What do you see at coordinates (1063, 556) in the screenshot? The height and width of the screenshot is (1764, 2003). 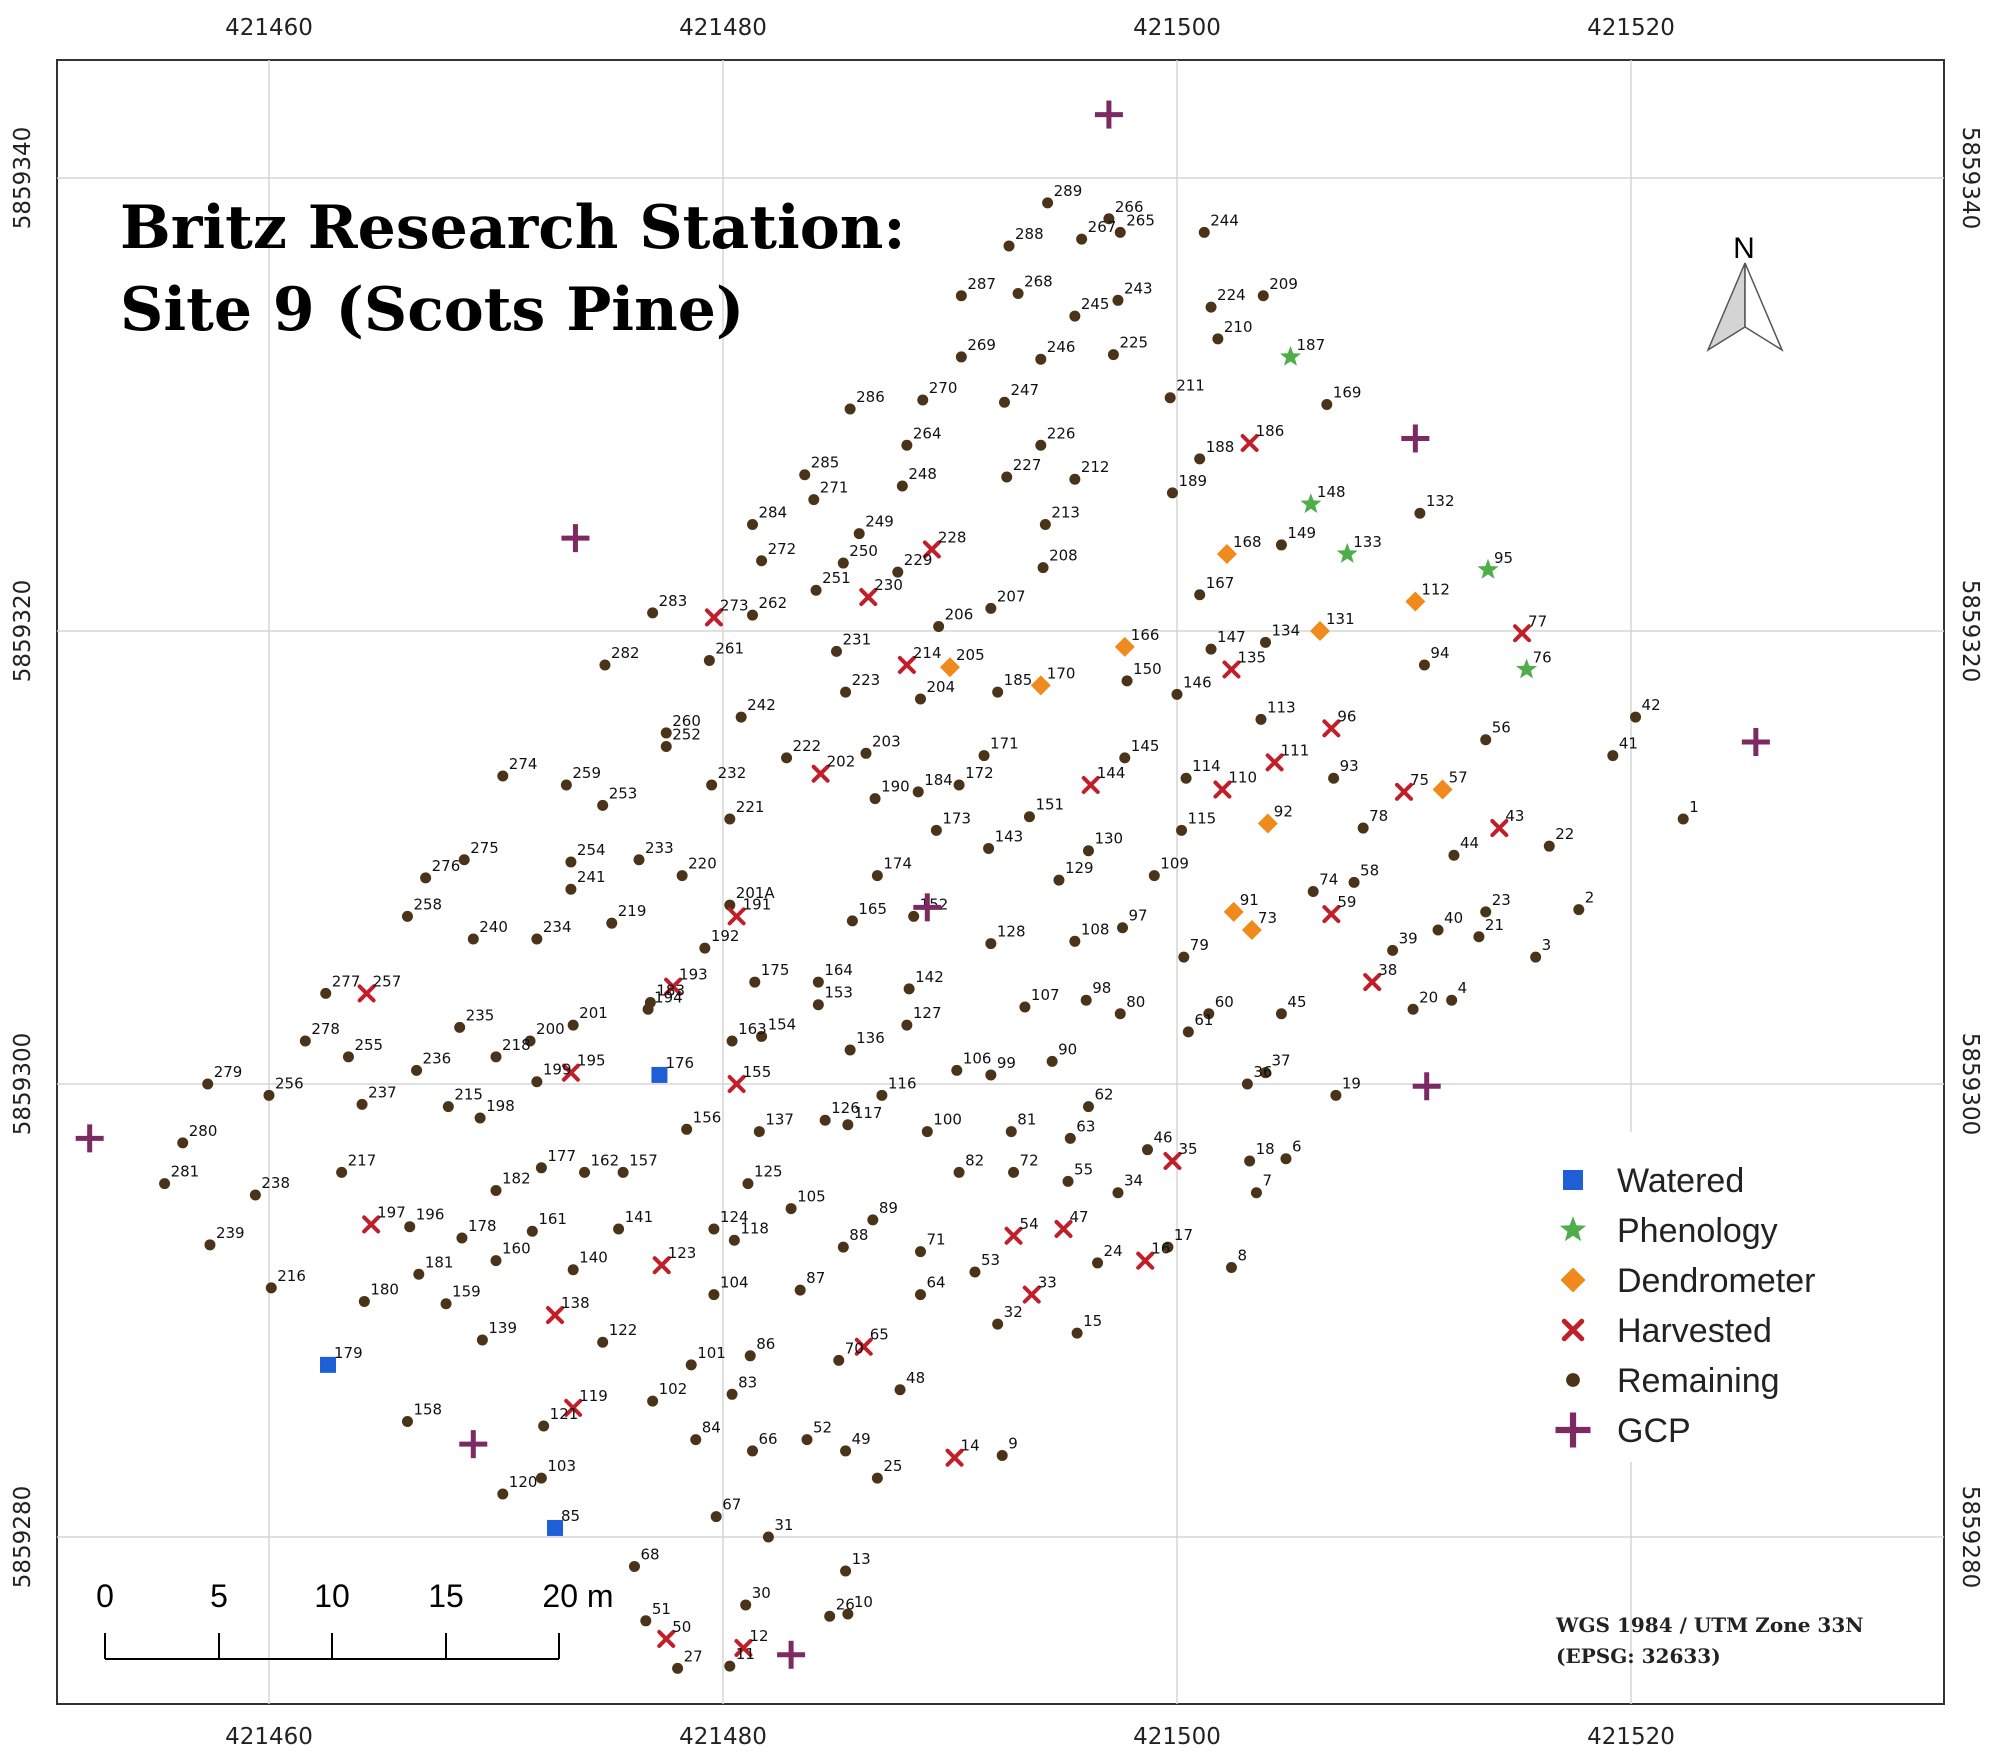 I see `tree-id-label: 208` at bounding box center [1063, 556].